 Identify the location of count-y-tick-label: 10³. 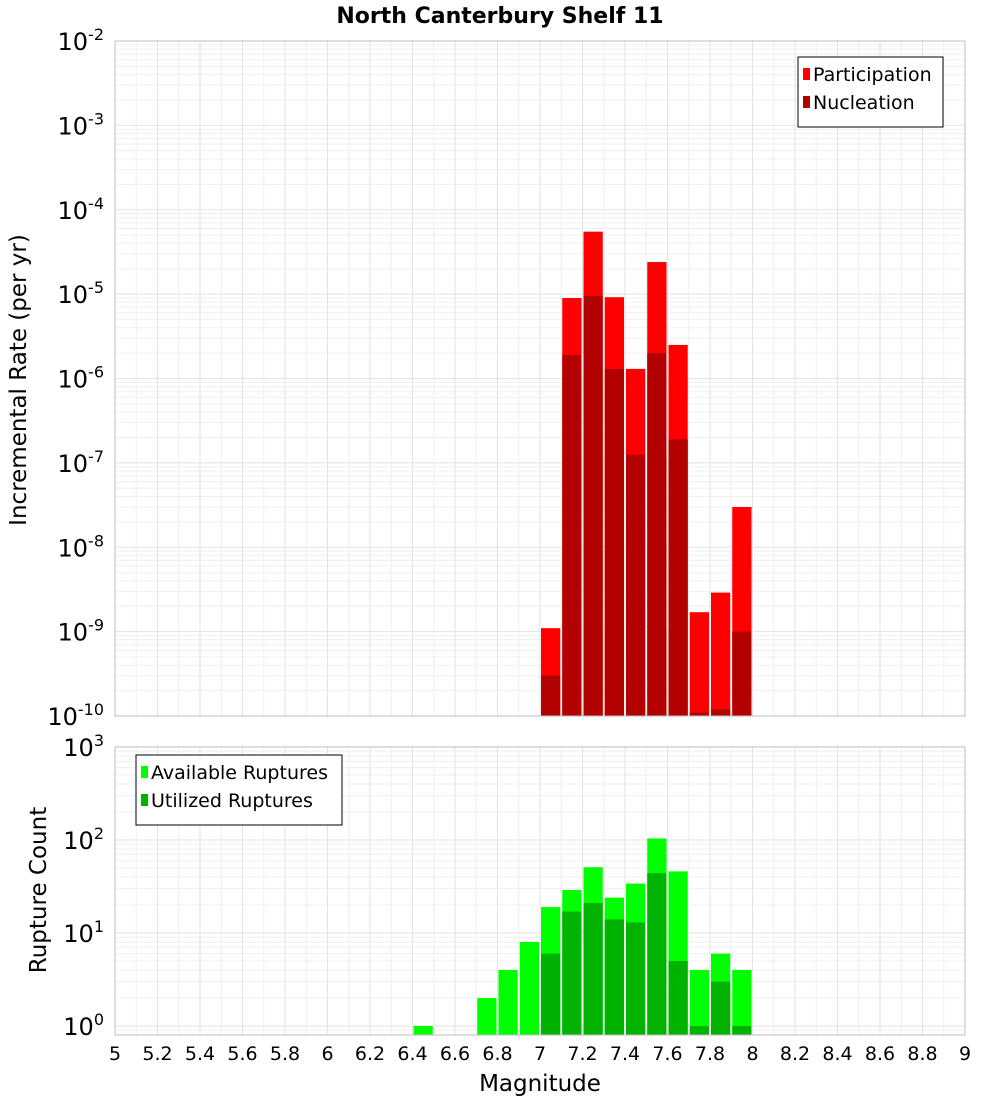
(83, 746).